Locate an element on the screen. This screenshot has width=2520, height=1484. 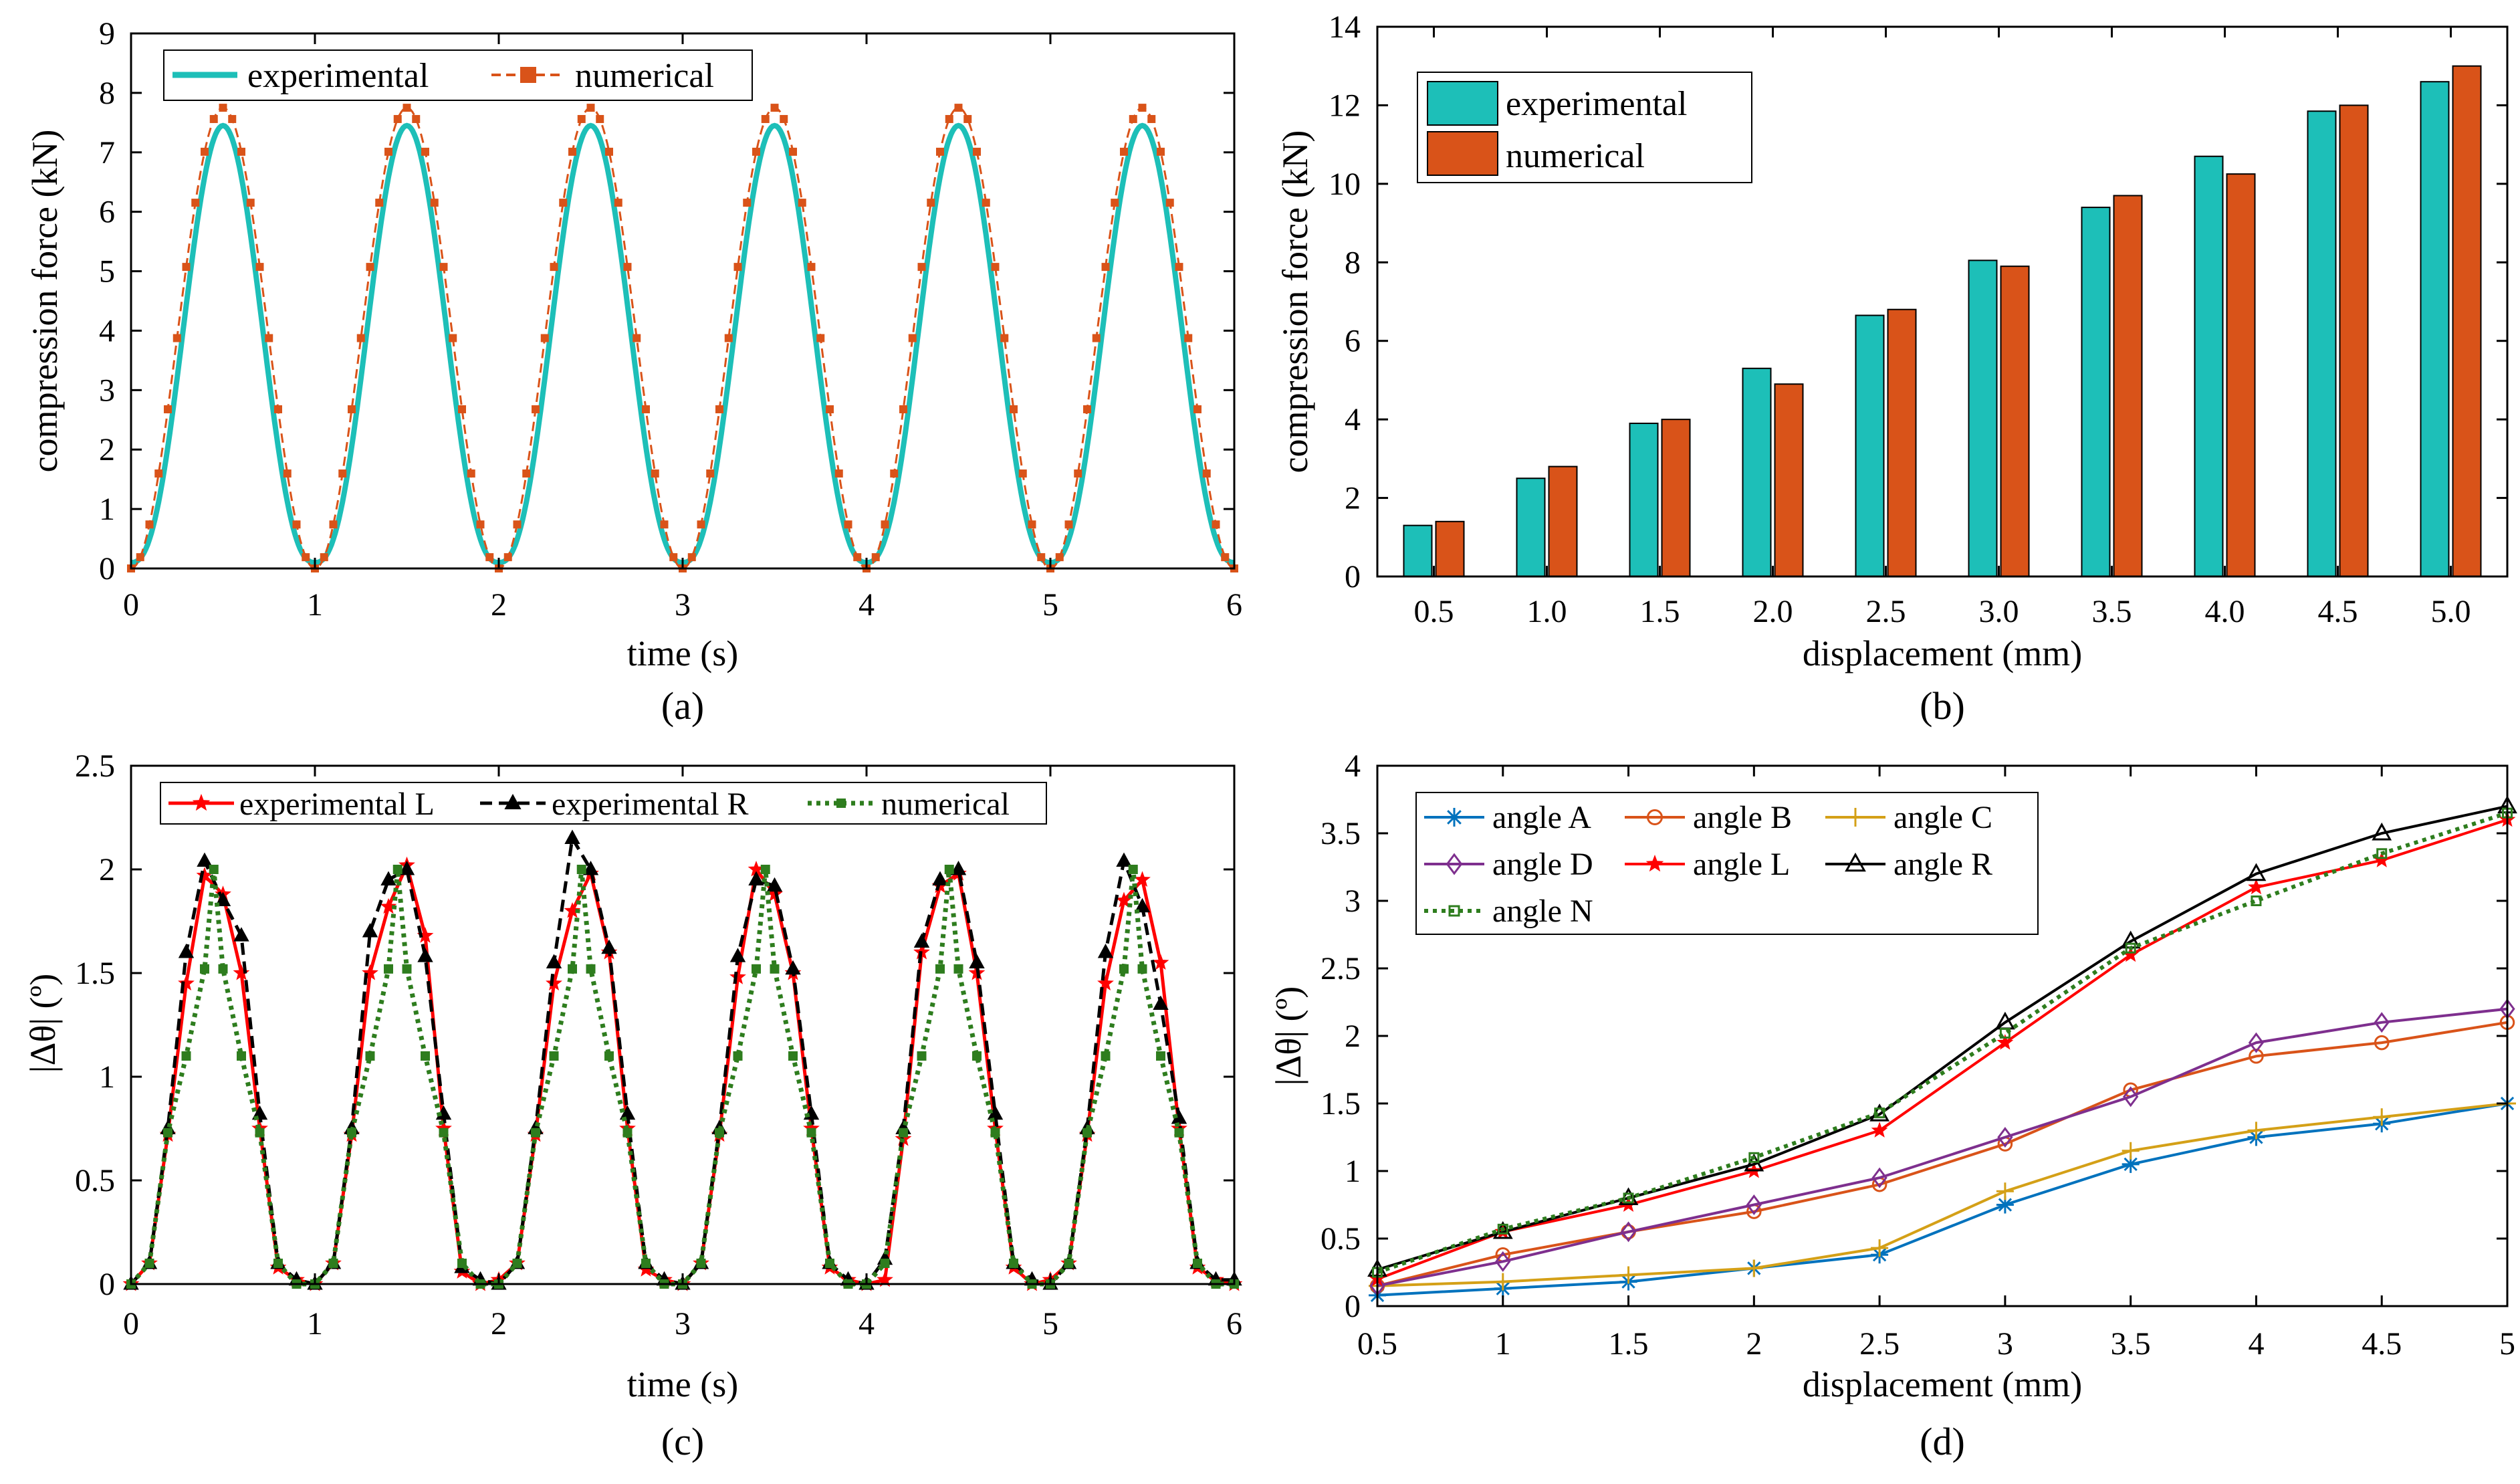
y-tick-label: 0 is located at coordinates (107, 1284).